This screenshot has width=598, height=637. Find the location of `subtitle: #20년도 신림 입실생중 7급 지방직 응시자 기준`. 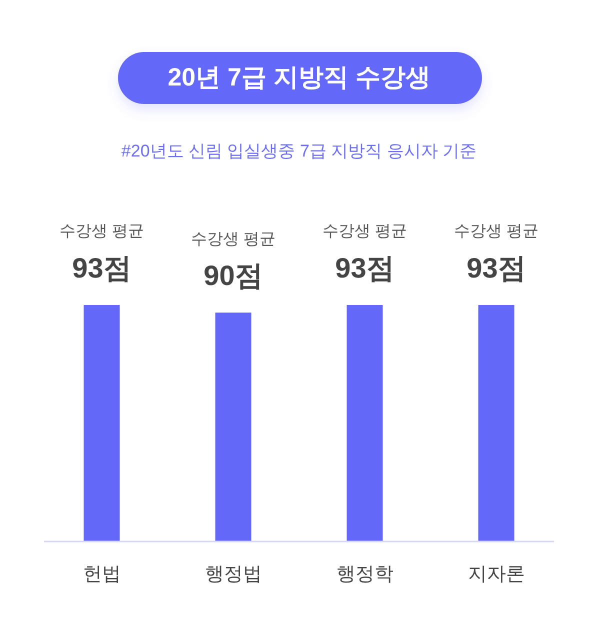

subtitle: #20년도 신림 입실생중 7급 지방직 응시자 기준 is located at coordinates (299, 150).